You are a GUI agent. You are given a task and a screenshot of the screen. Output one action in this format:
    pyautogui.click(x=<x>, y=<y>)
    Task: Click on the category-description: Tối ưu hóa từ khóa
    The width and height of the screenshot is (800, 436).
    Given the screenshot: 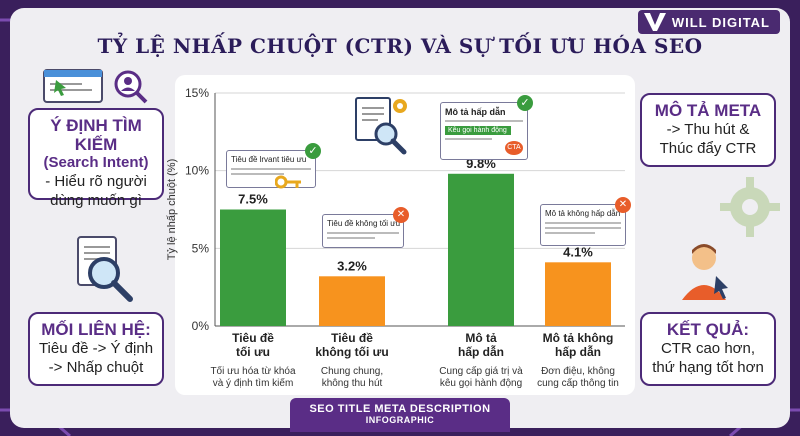 What is the action you would take?
    pyautogui.click(x=253, y=371)
    